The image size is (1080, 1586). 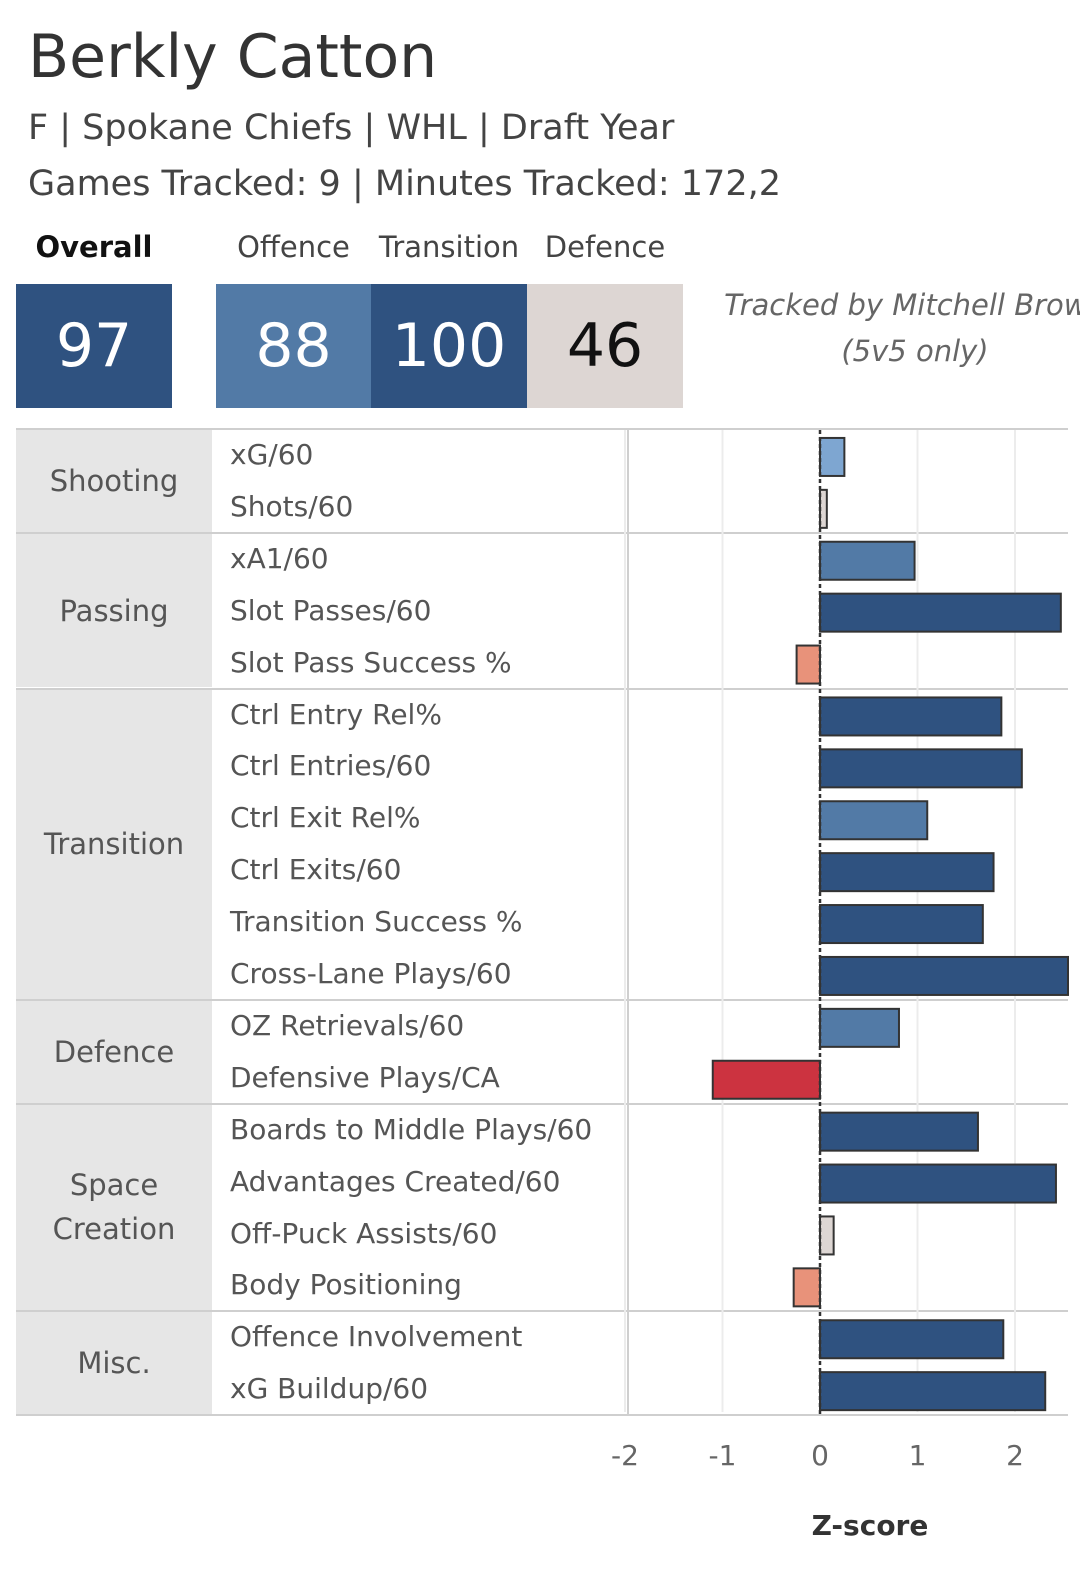 I want to click on metric-label-ctrl-entry-rel: Ctrl Entry Rel%, so click(x=336, y=714).